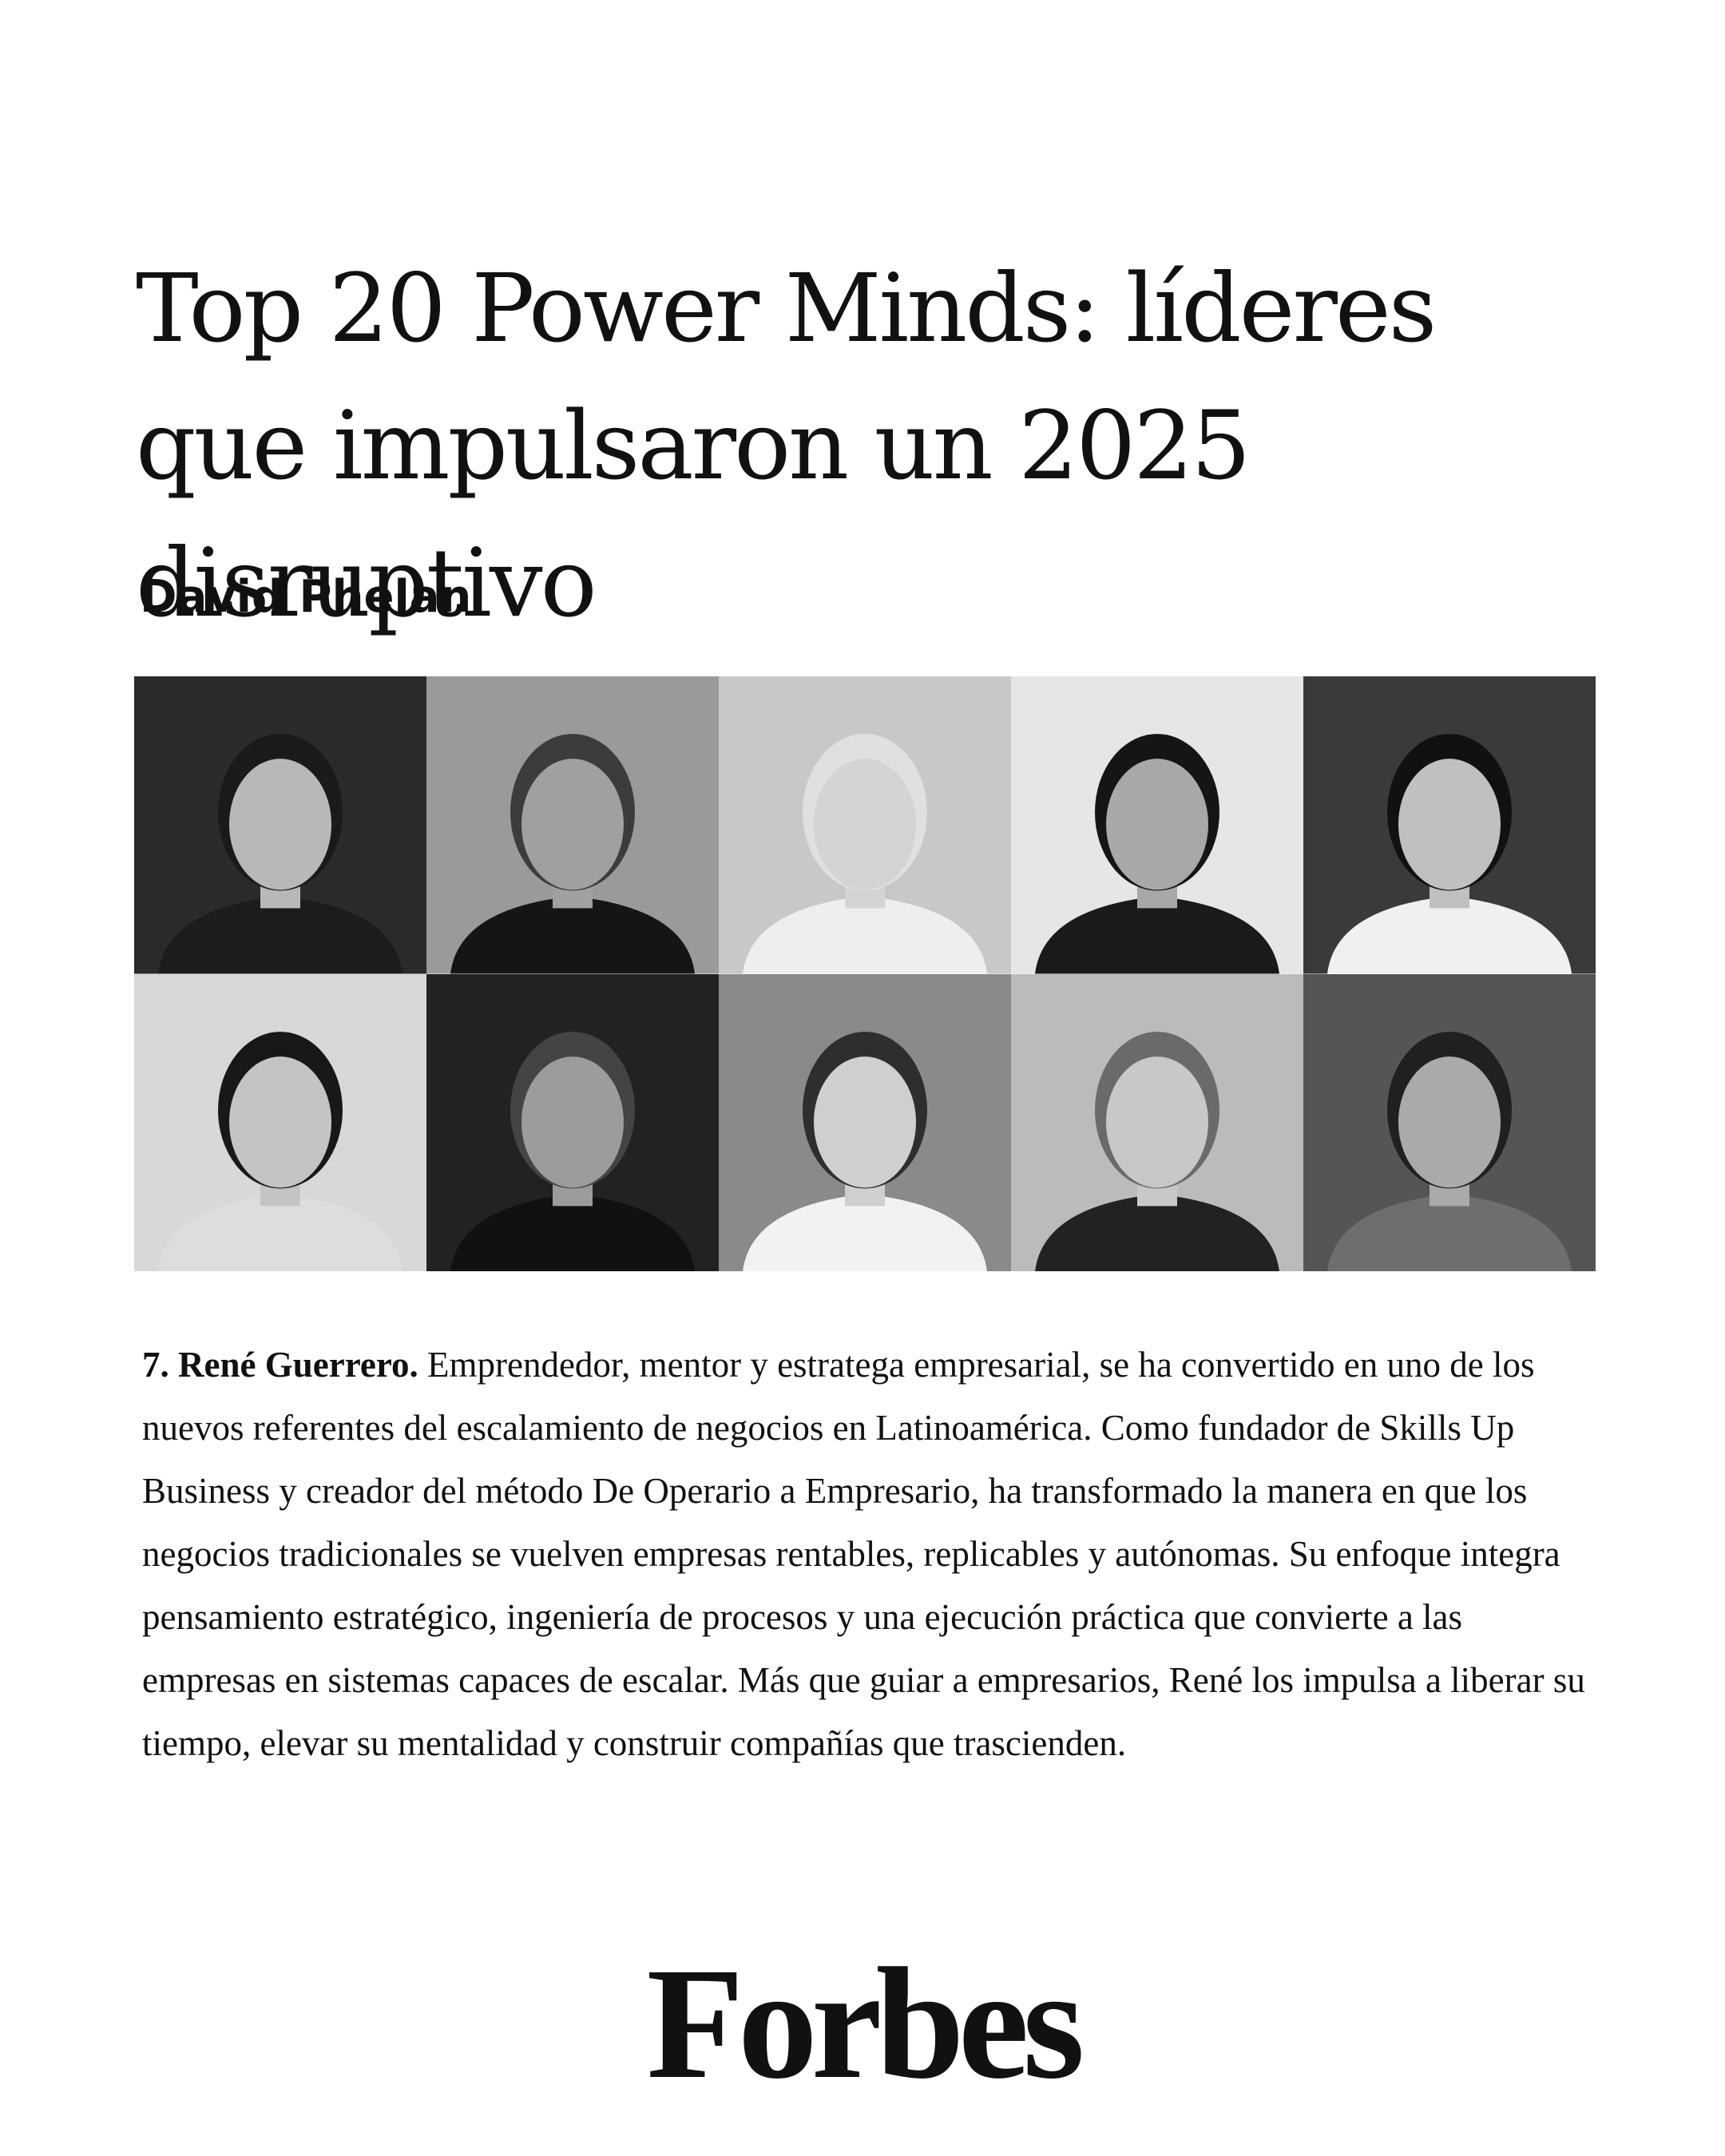  What do you see at coordinates (280, 1365) in the screenshot?
I see `lead: 7. René Guerrero.` at bounding box center [280, 1365].